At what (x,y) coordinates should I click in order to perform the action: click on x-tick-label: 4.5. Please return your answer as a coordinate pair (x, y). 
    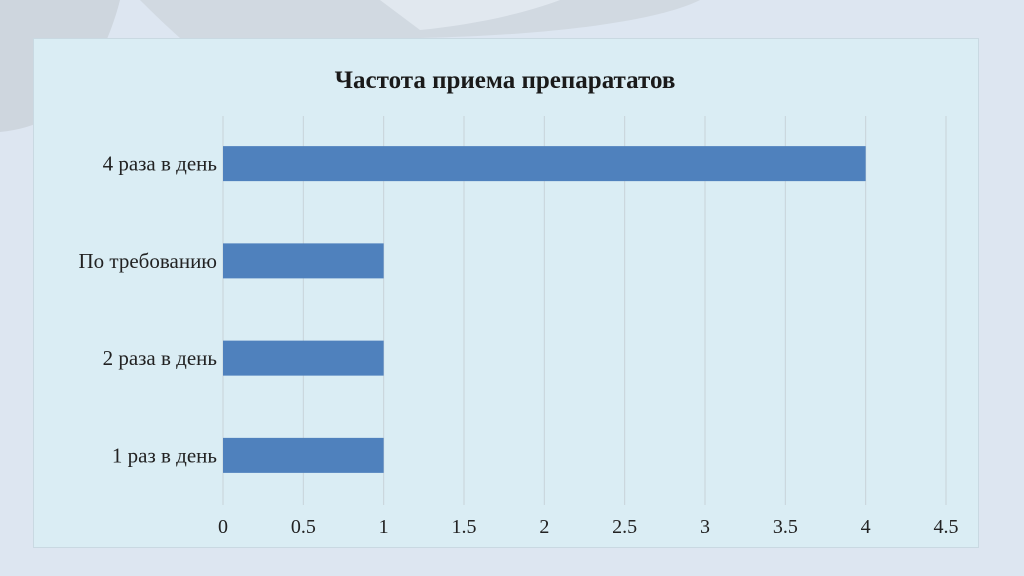
    Looking at the image, I should click on (946, 527).